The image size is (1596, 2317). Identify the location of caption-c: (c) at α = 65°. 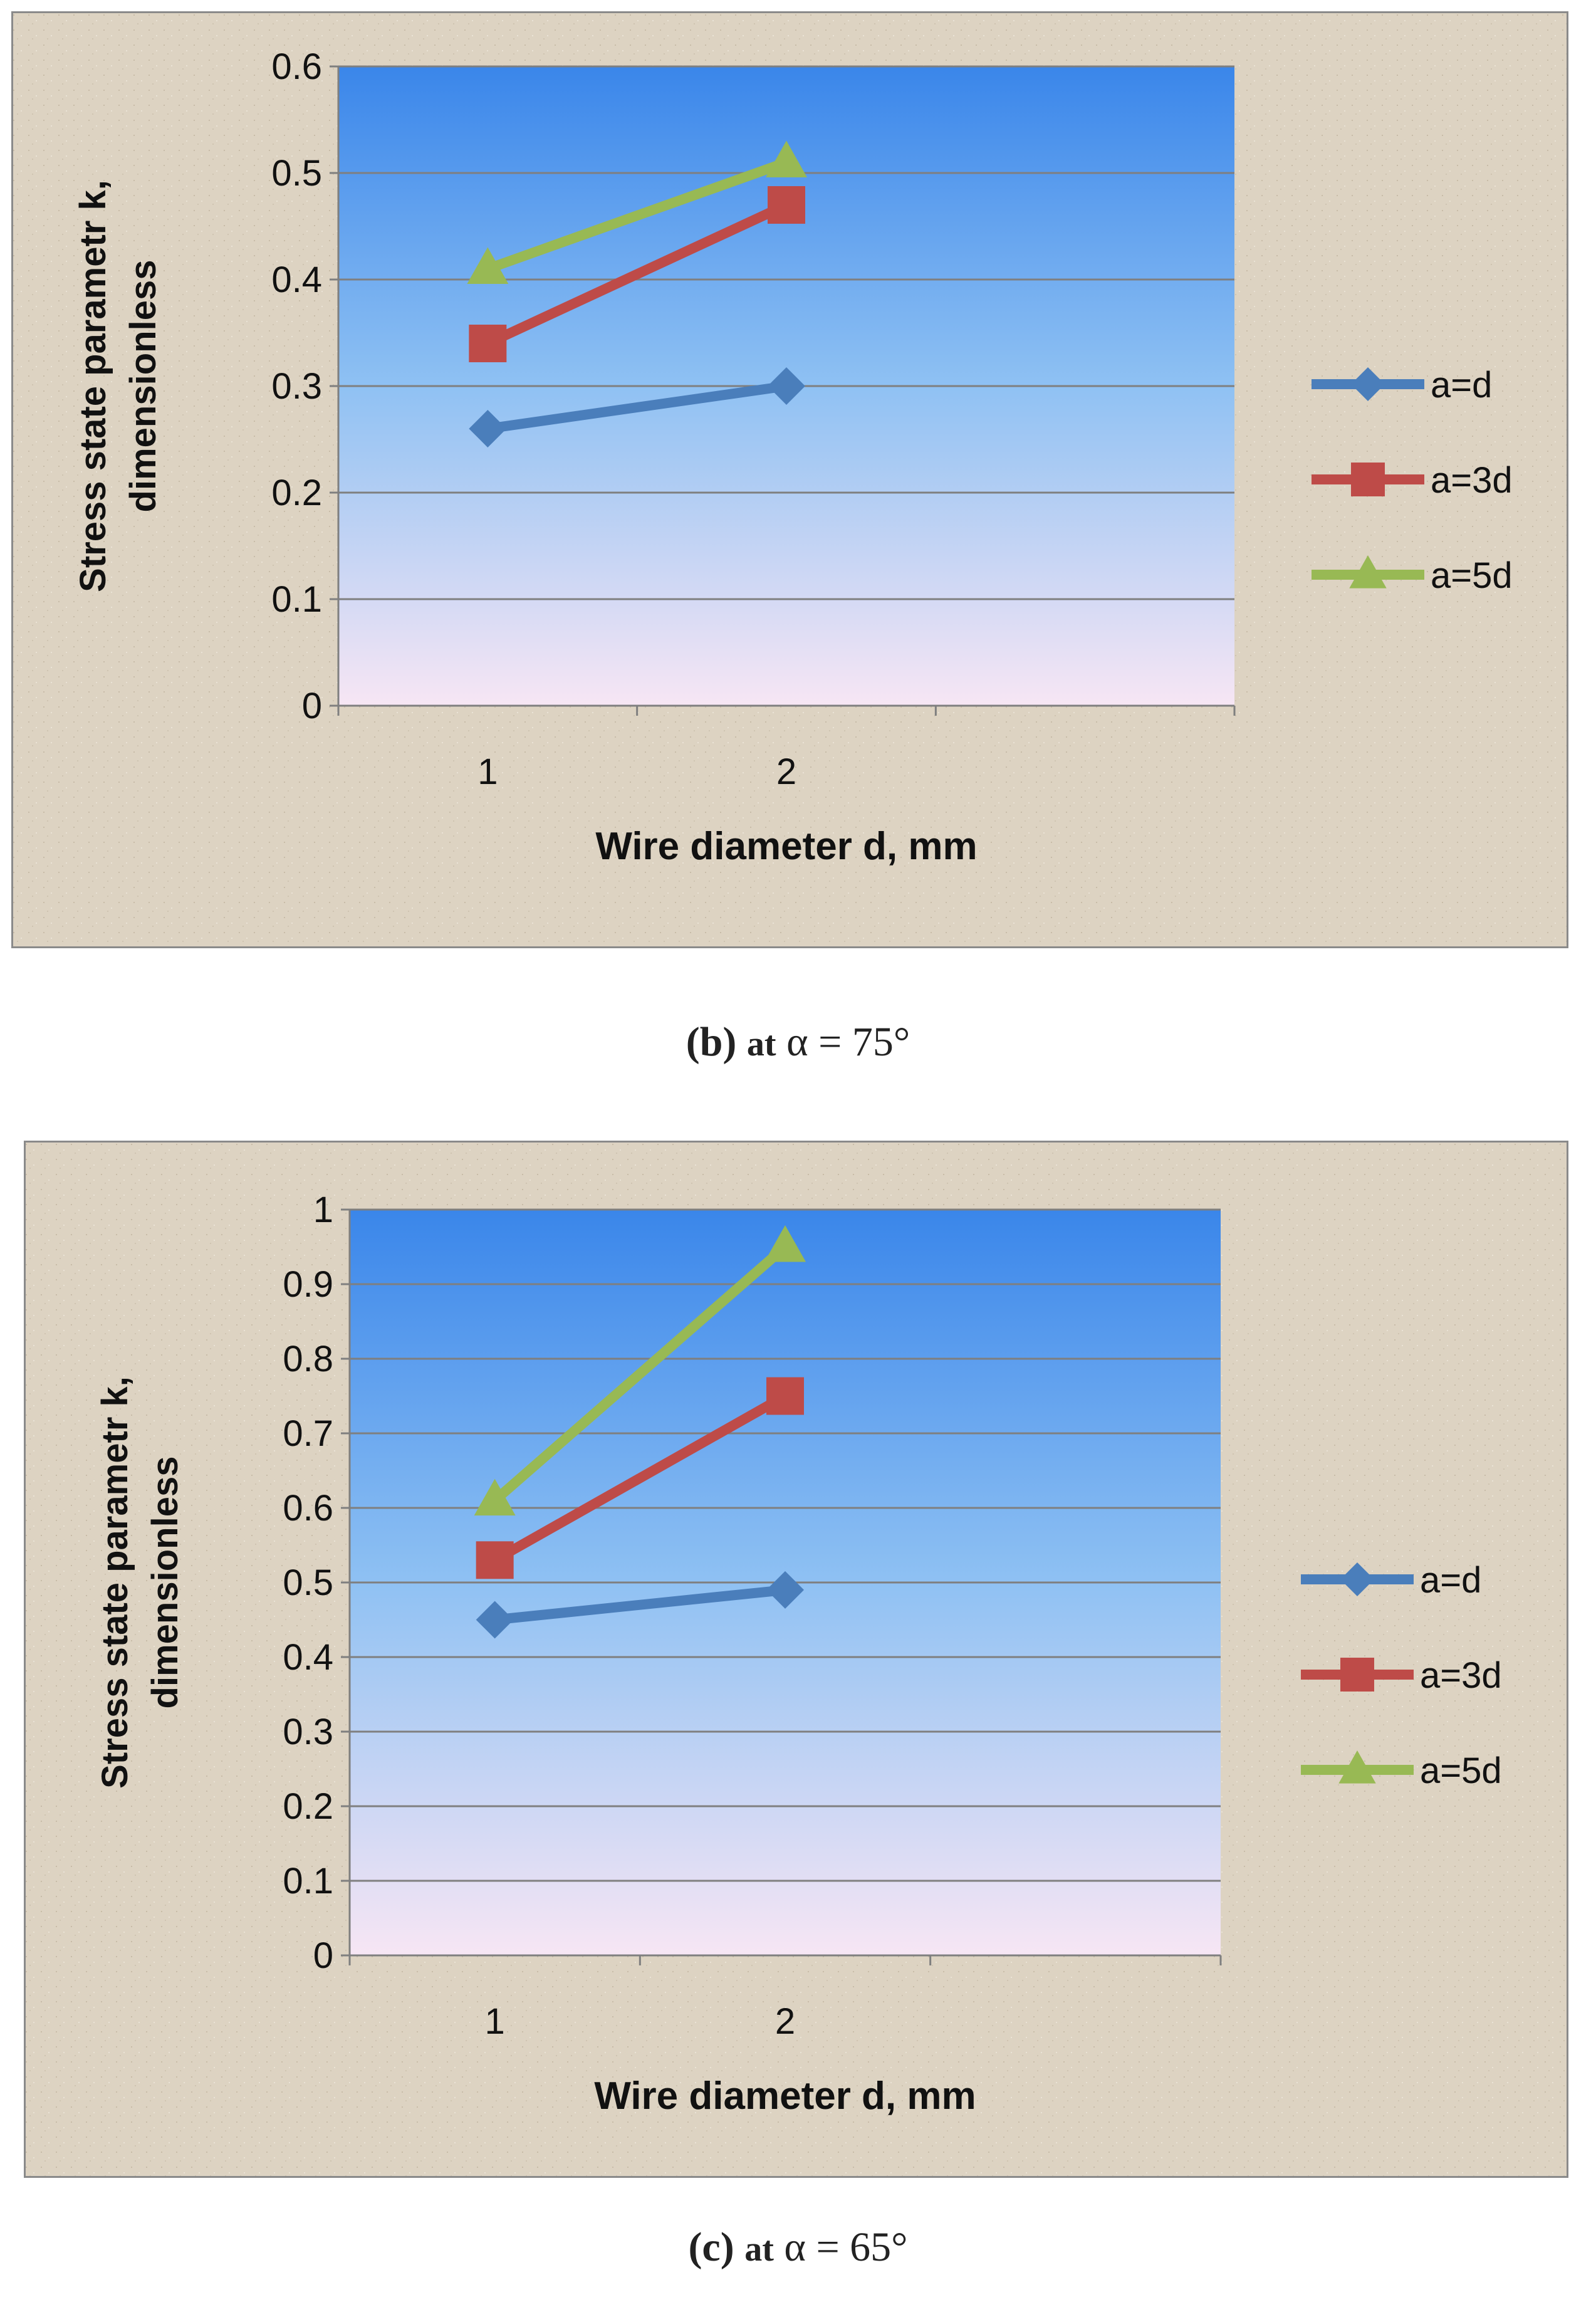
(798, 2247).